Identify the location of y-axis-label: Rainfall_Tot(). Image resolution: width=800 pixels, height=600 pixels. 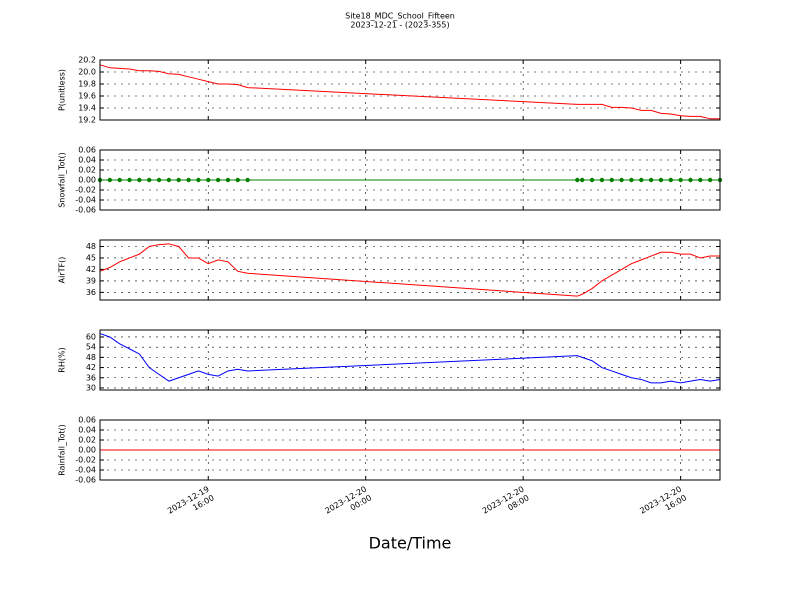
(62, 450).